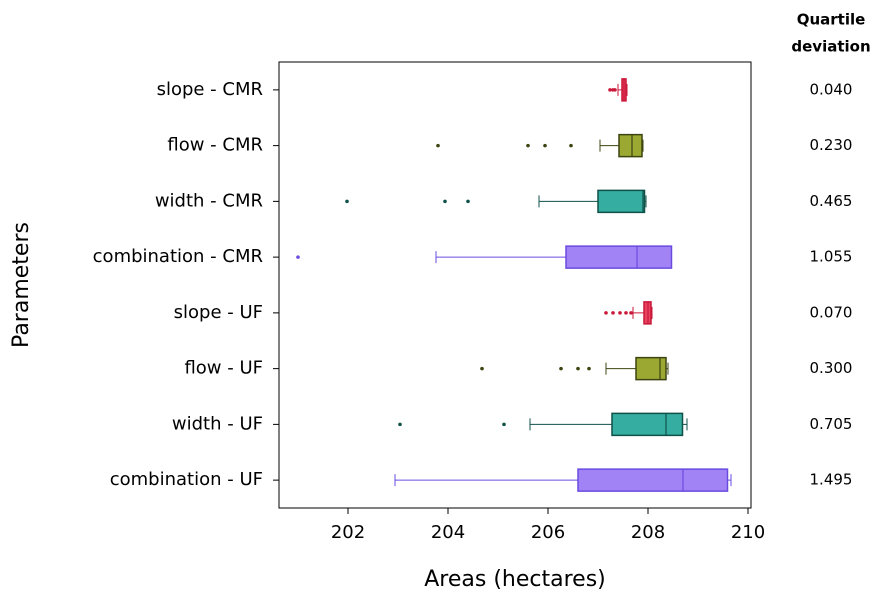 This screenshot has width=875, height=594. What do you see at coordinates (218, 312) in the screenshot?
I see `y-tick-label: slope - UF` at bounding box center [218, 312].